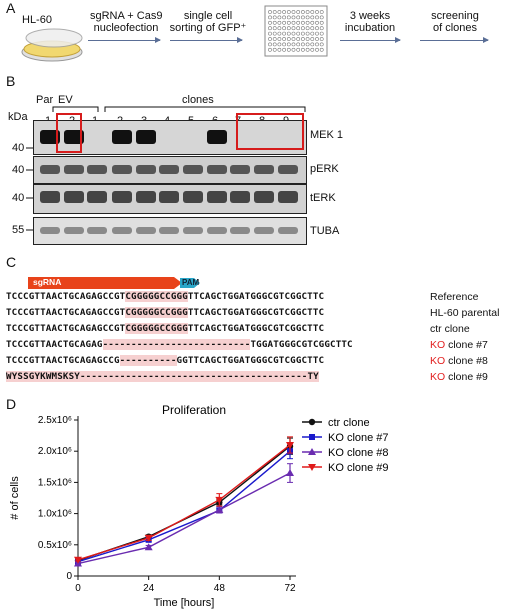 The height and width of the screenshot is (613, 514). Describe the element at coordinates (468, 345) in the screenshot. I see `sequence-label-text: clone #7` at that location.